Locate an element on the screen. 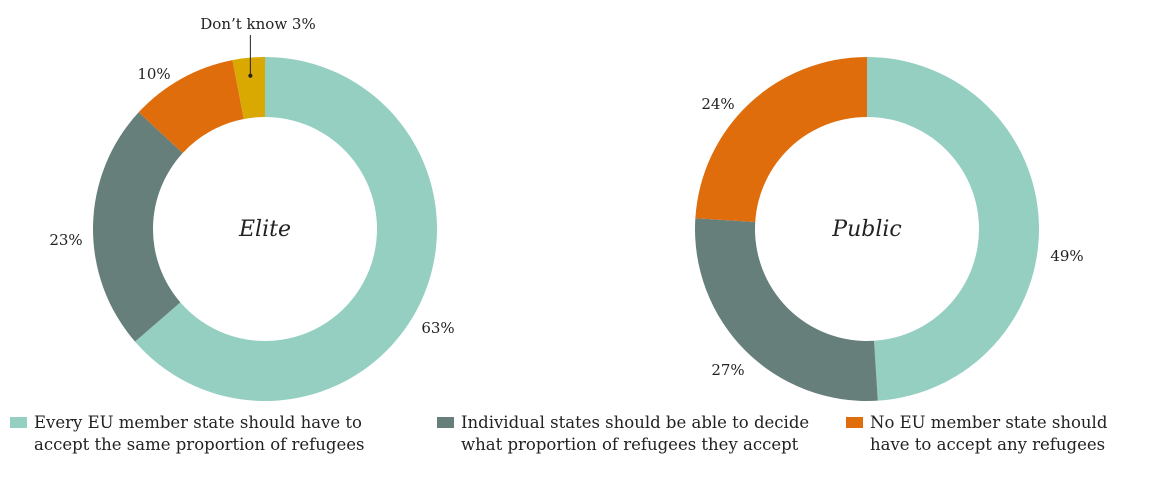 This screenshot has width=1149, height=486. elite-value-label-don-t-know: Don’t know 3% is located at coordinates (257, 24).